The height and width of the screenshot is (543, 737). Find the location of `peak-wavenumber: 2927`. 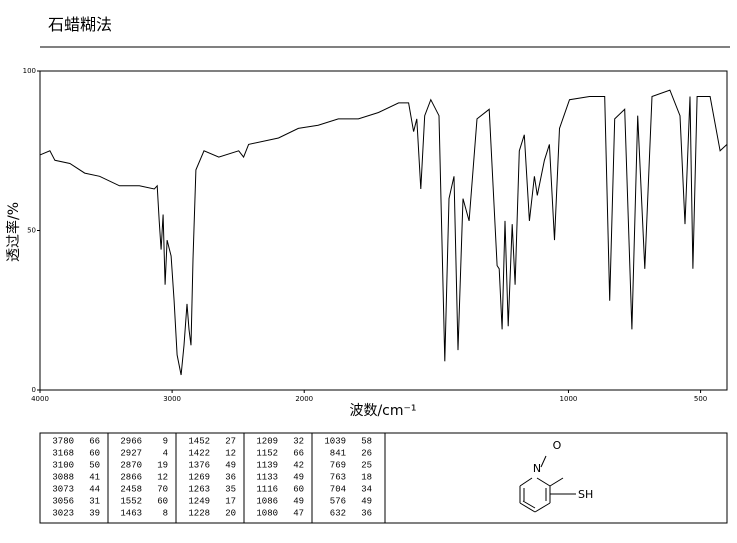

peak-wavenumber: 2927 is located at coordinates (131, 453).